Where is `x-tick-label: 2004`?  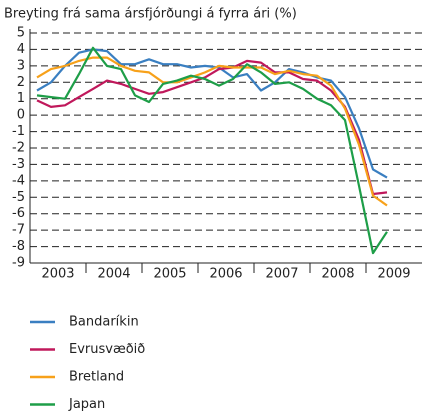 x-tick-label: 2004 is located at coordinates (113, 274).